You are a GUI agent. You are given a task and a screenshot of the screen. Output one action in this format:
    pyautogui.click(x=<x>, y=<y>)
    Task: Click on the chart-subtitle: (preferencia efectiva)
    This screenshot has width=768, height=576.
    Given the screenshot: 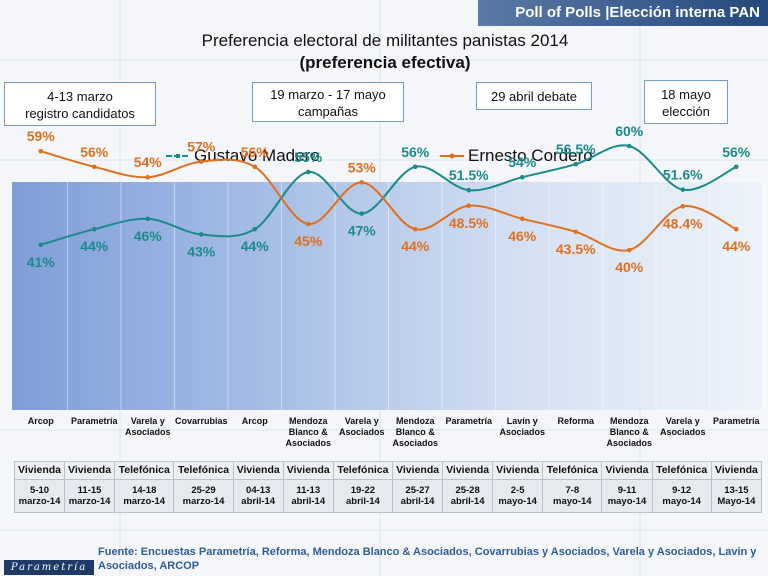 What is the action you would take?
    pyautogui.click(x=385, y=62)
    